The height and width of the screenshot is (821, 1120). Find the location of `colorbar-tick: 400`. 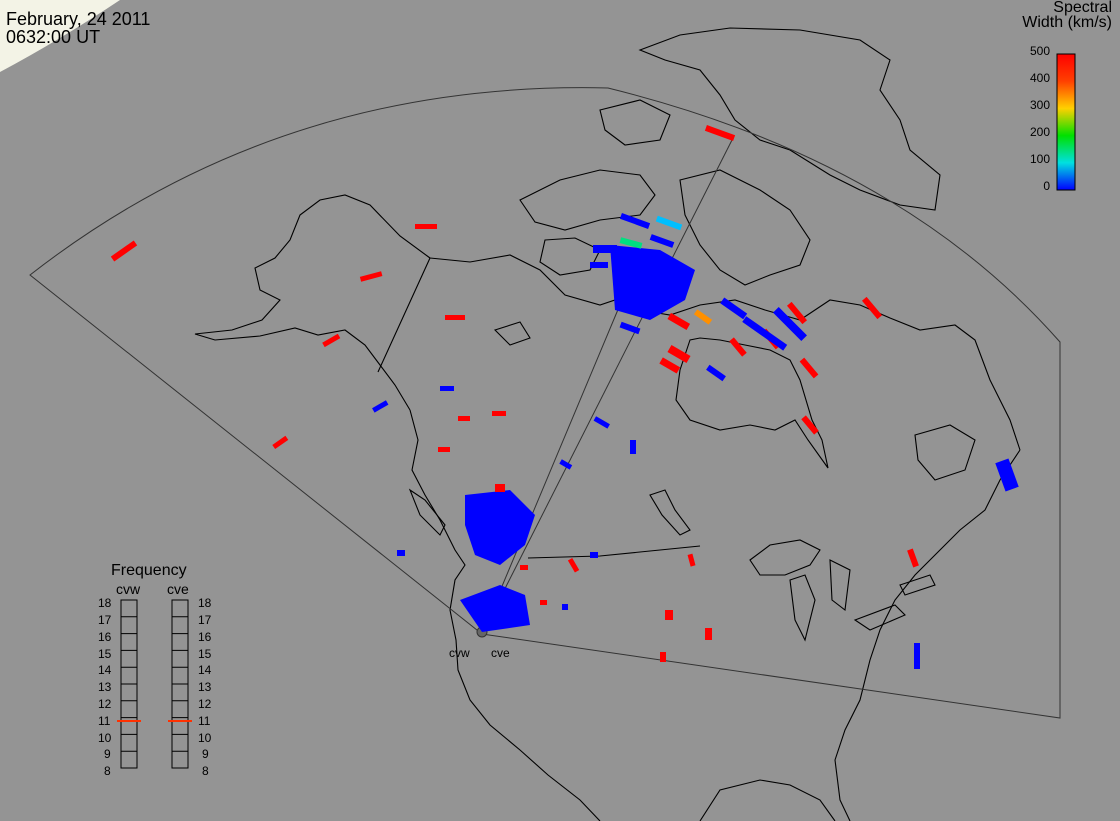

colorbar-tick: 400 is located at coordinates (1040, 78).